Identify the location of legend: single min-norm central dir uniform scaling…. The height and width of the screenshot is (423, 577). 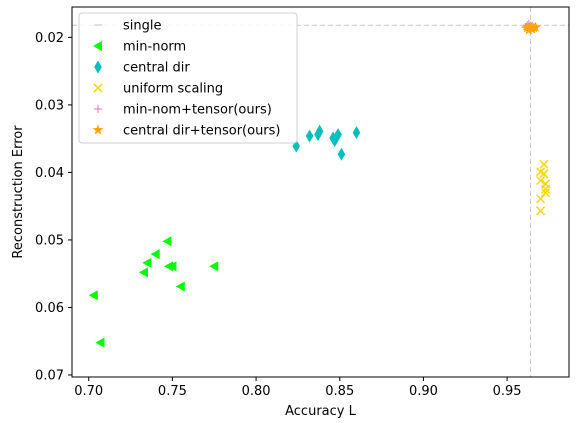
(188, 78).